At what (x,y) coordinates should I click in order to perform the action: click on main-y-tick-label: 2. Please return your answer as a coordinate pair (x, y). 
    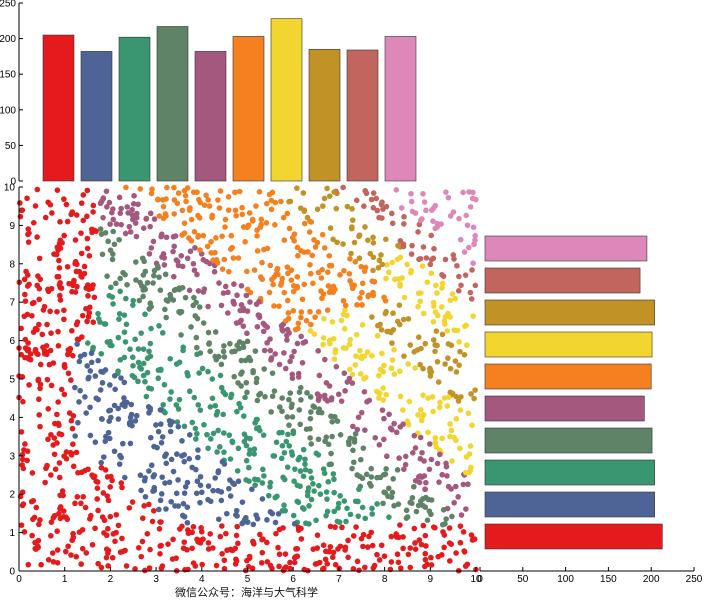
    Looking at the image, I should click on (12, 495).